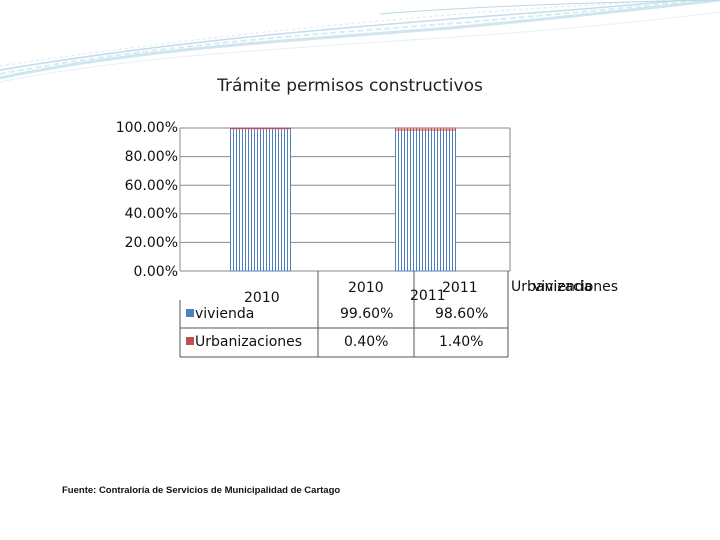 The width and height of the screenshot is (720, 540). Describe the element at coordinates (155, 272) in the screenshot. I see `y-tick-label: 0.00%` at that location.